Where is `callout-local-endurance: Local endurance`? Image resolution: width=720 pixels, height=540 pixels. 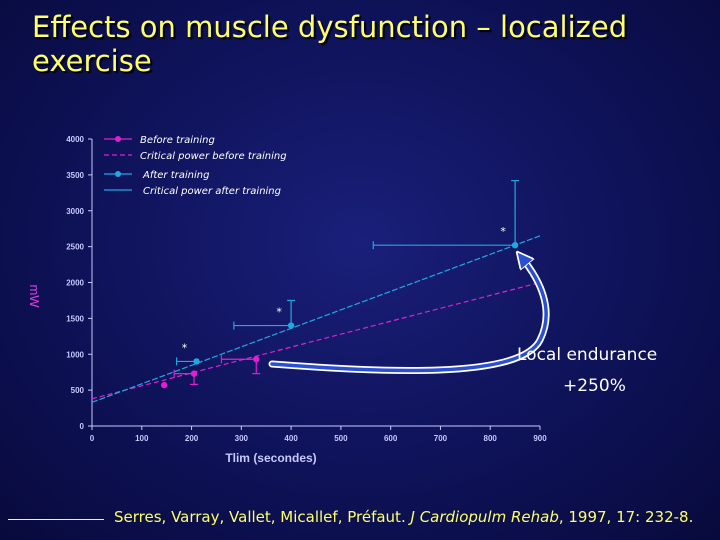
callout-local-endurance: Local endurance is located at coordinates (587, 355).